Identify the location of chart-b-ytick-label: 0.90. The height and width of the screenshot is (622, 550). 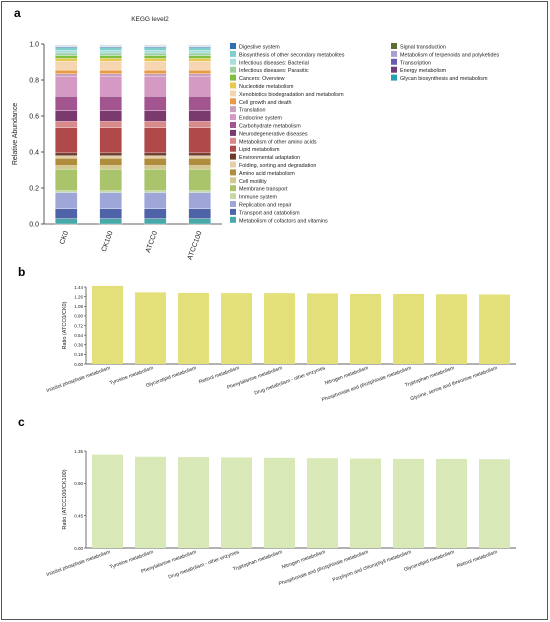
(78, 316).